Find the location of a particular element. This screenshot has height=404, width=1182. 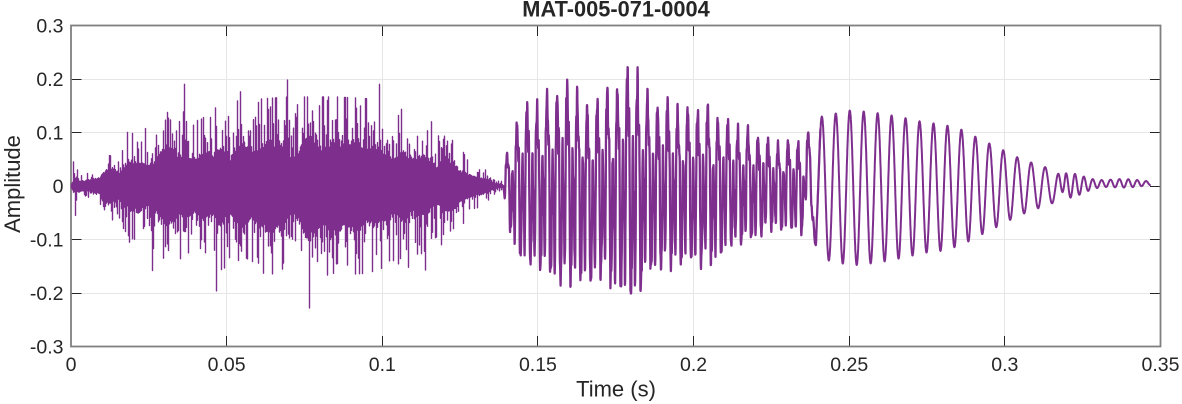

svg-text: 0.05 is located at coordinates (227, 365).